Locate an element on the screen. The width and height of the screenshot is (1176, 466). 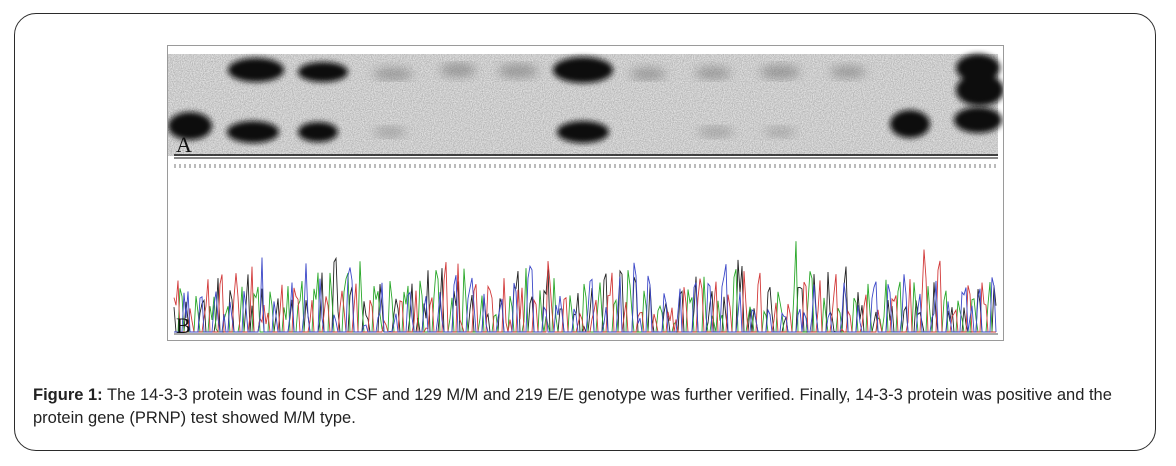
chromatogram-panel-b: B is located at coordinates (585, 289).